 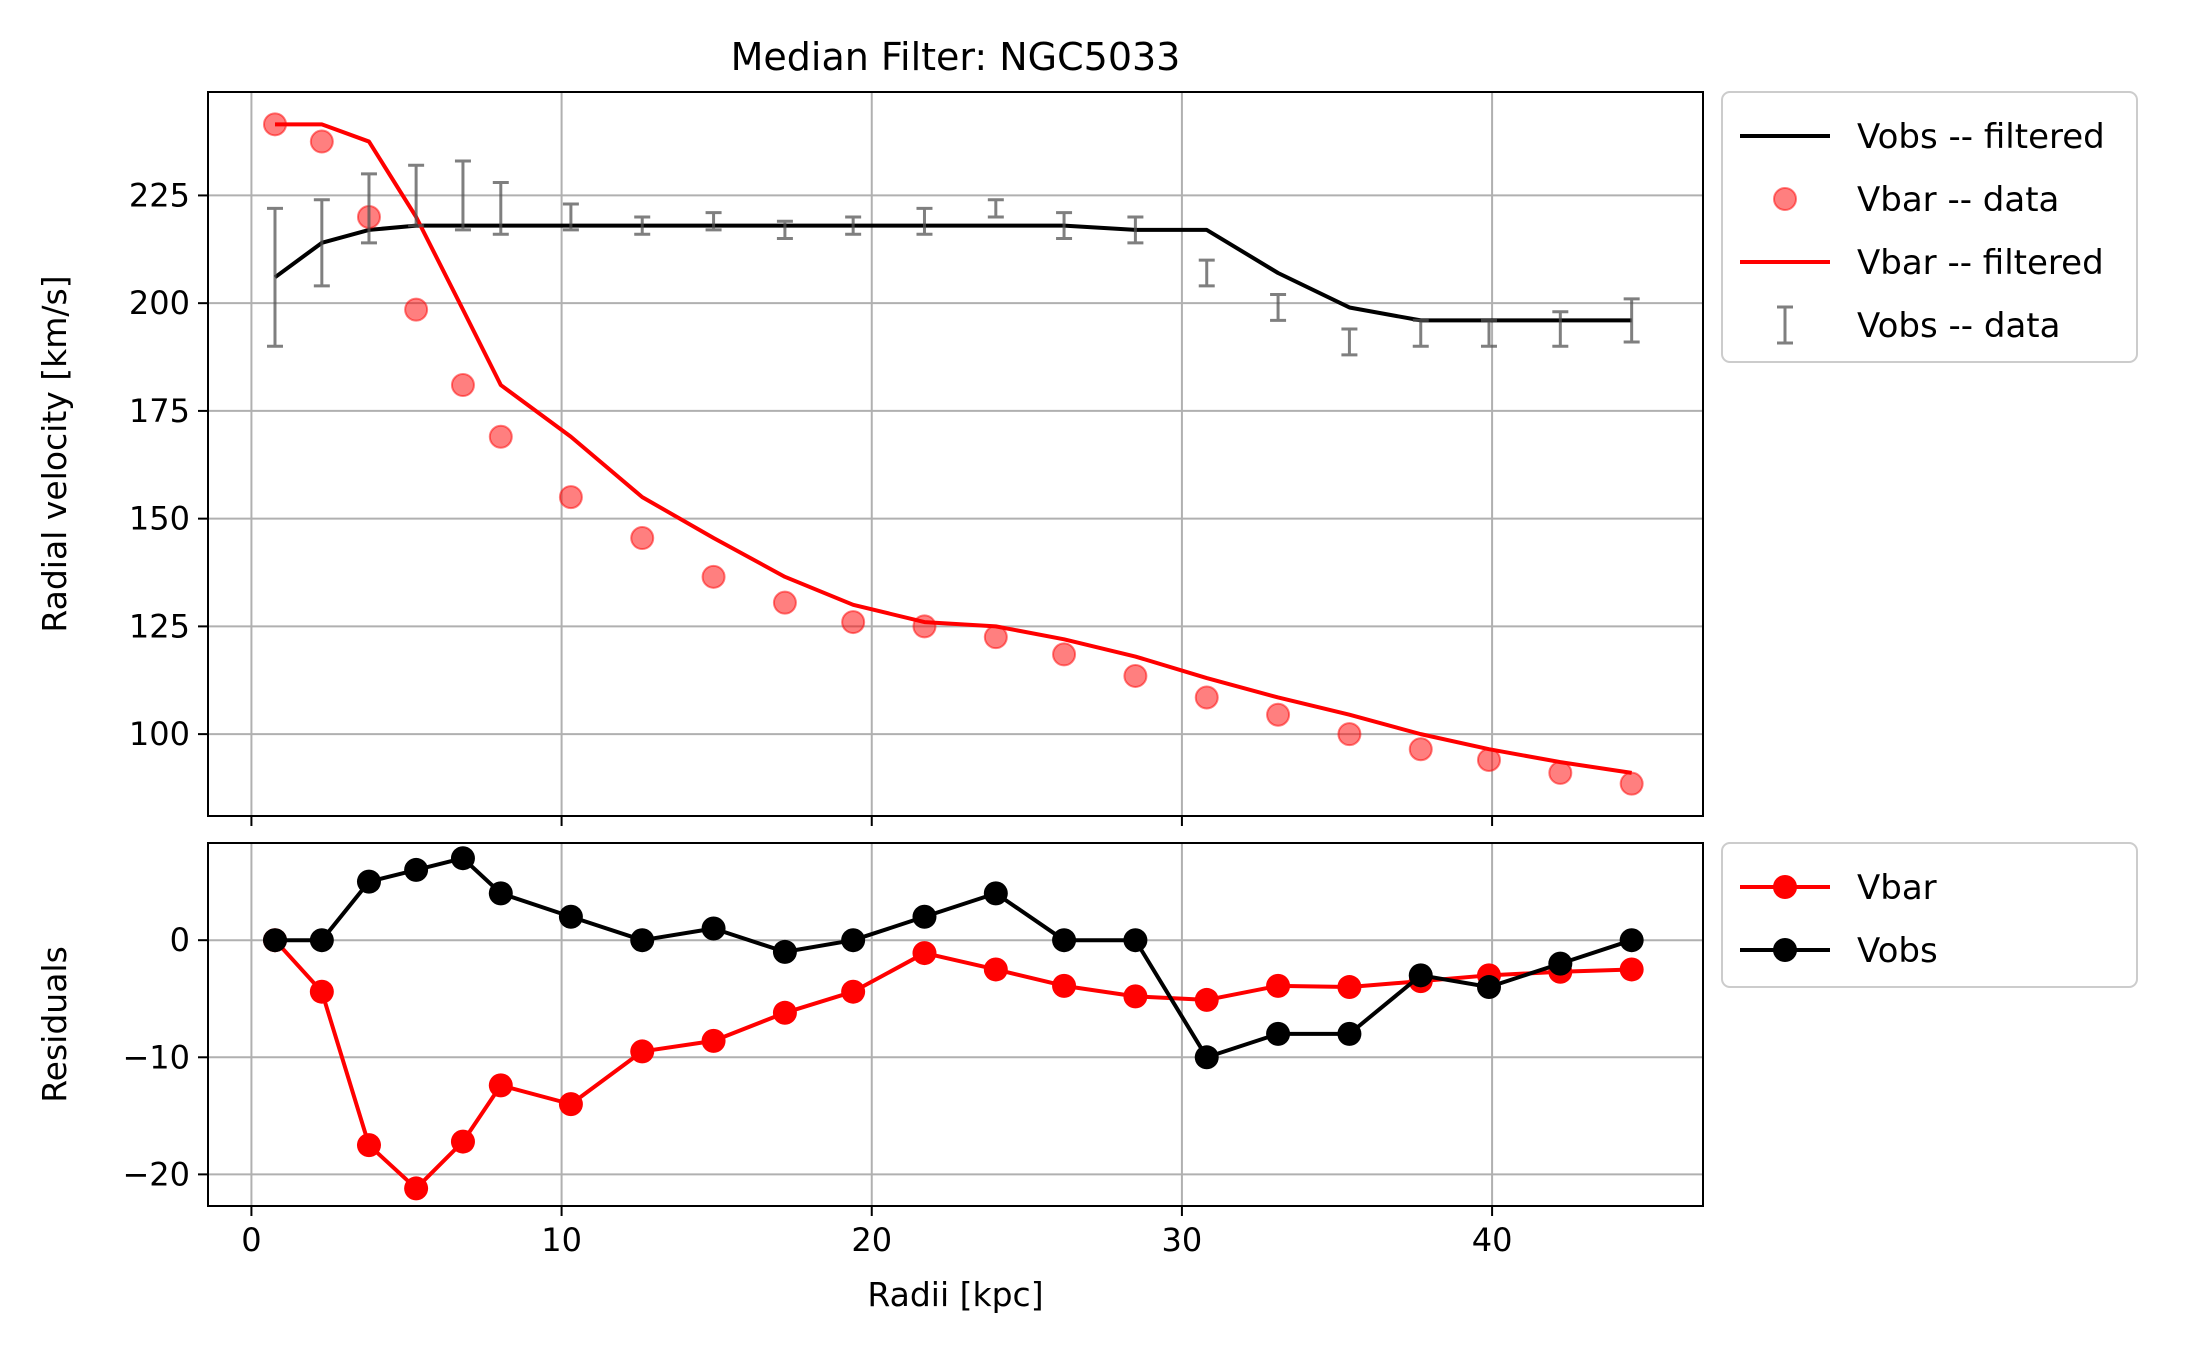 What do you see at coordinates (54, 1024) in the screenshot?
I see `y-axis-label: Residuals` at bounding box center [54, 1024].